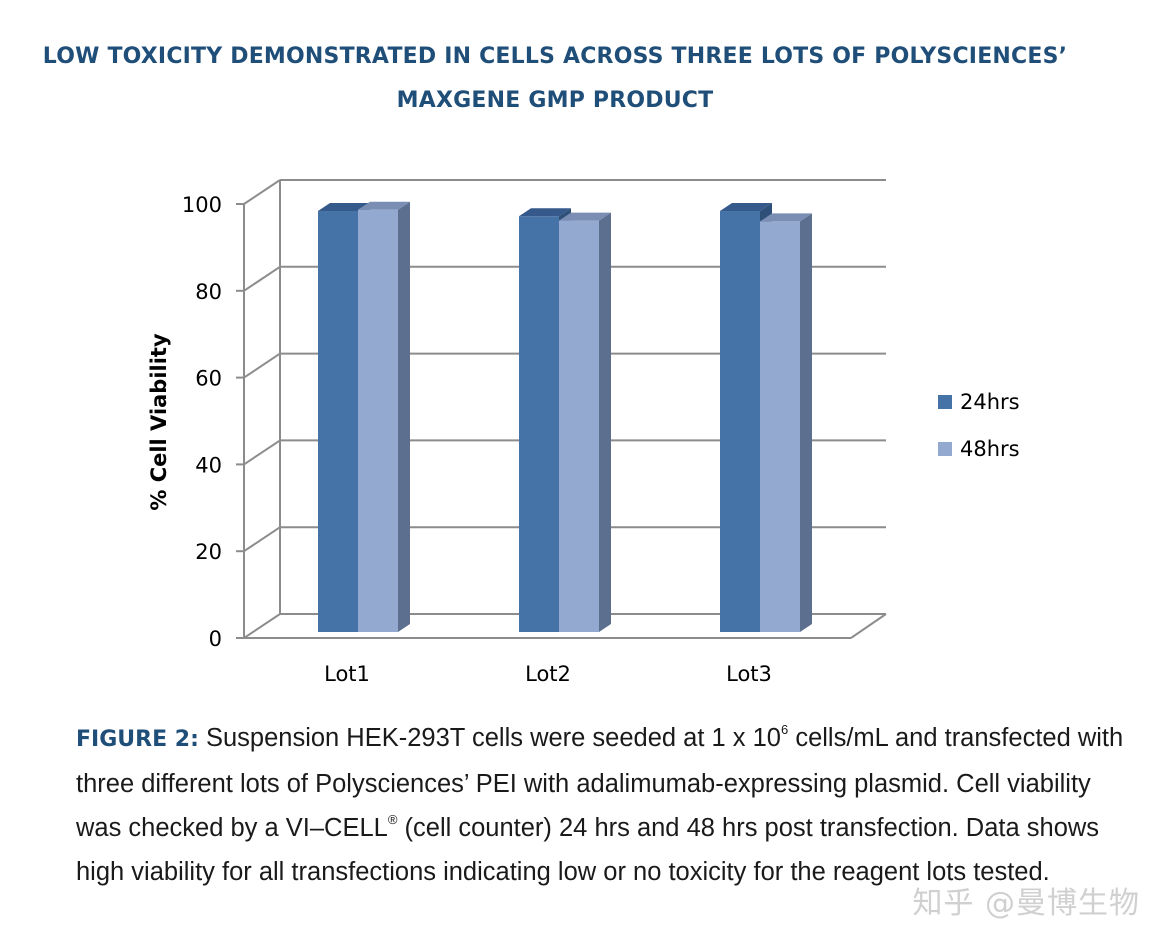  I want to click on bar-top-Lot1-24hrs, so click(344, 207).